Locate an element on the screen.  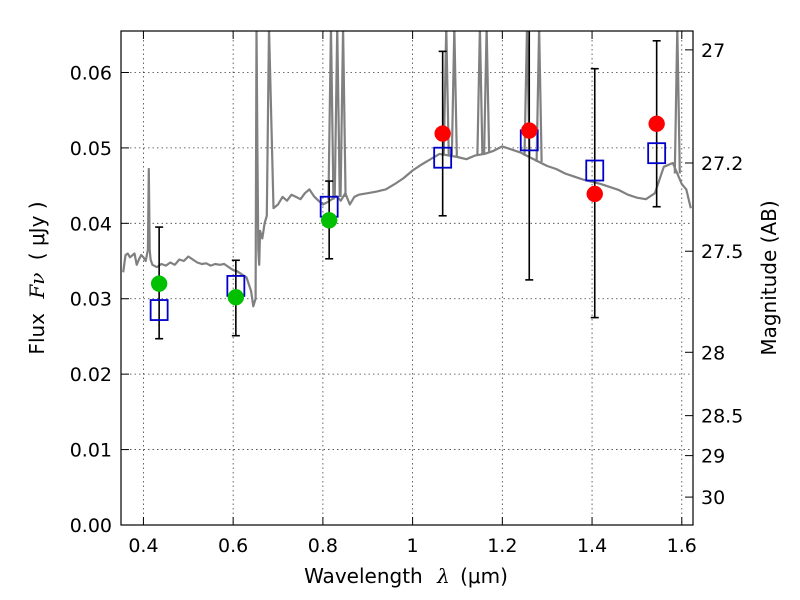
y-axis-ticks: 0.00 0.01 0.02 0.03 0.04 0.05 0.06 is located at coordinates (99, 299).